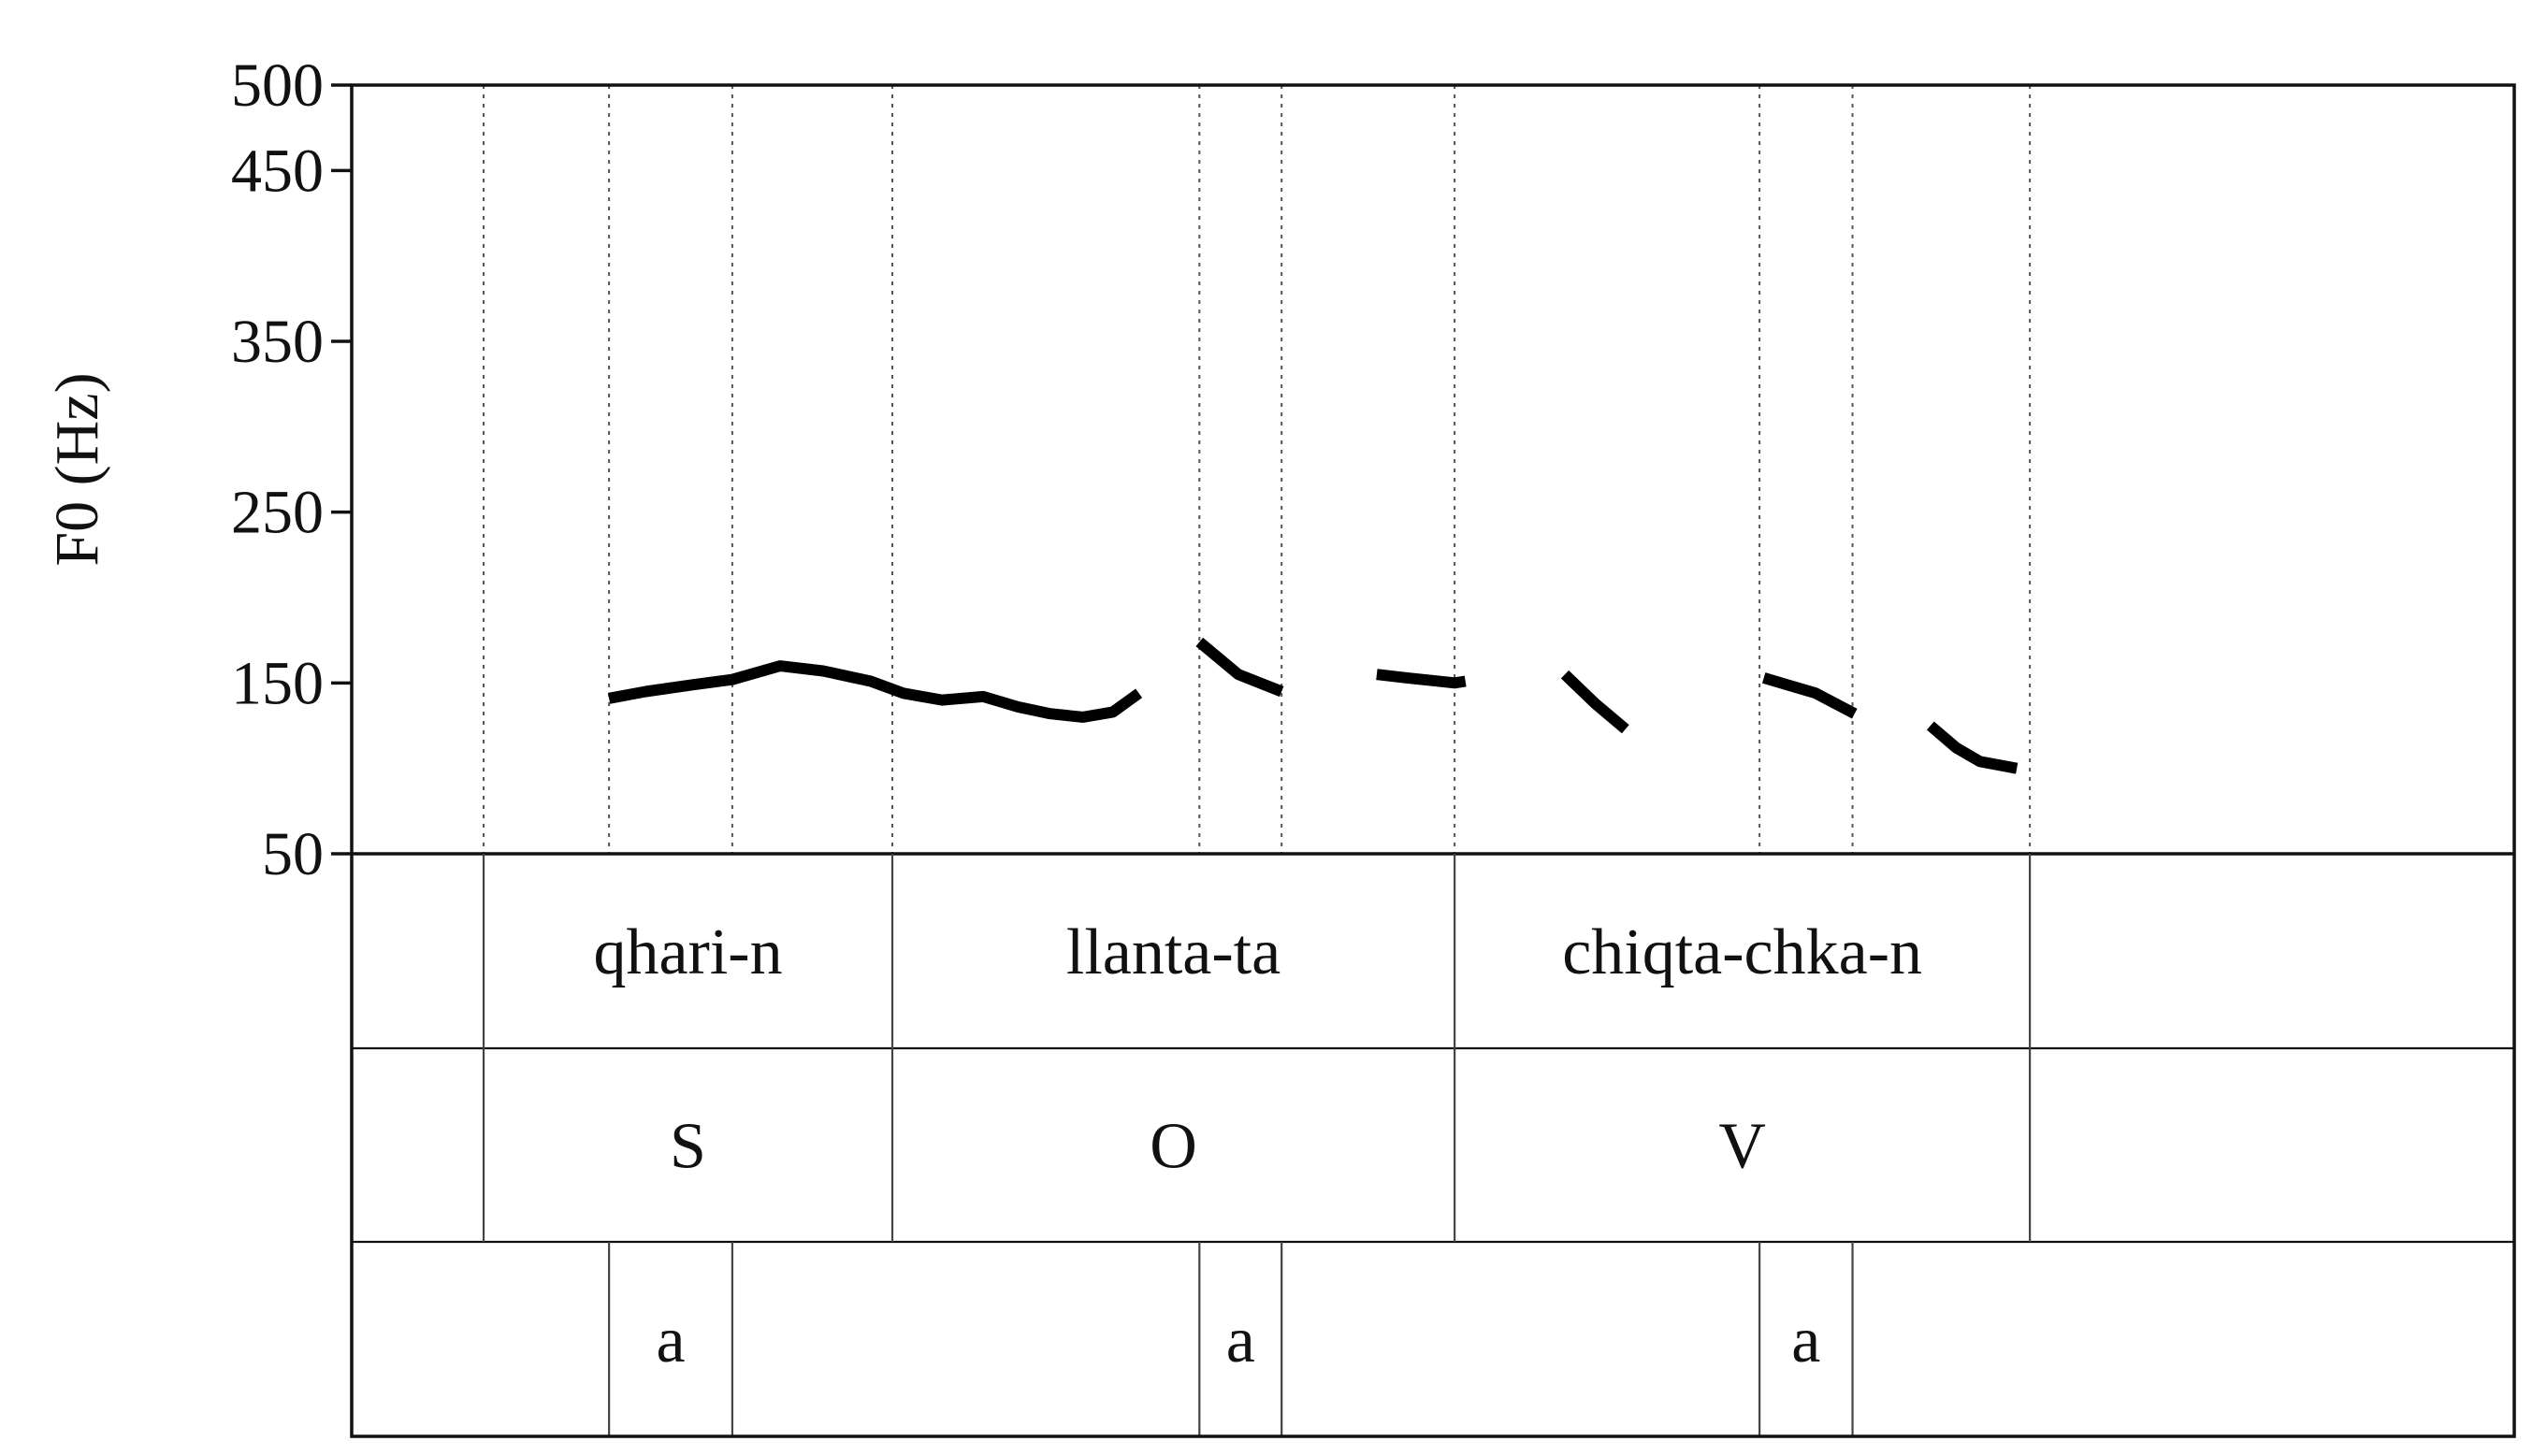 Image resolution: width=2547 pixels, height=1456 pixels. Describe the element at coordinates (1742, 1147) in the screenshot. I see `tier-constituents-label: V` at that location.